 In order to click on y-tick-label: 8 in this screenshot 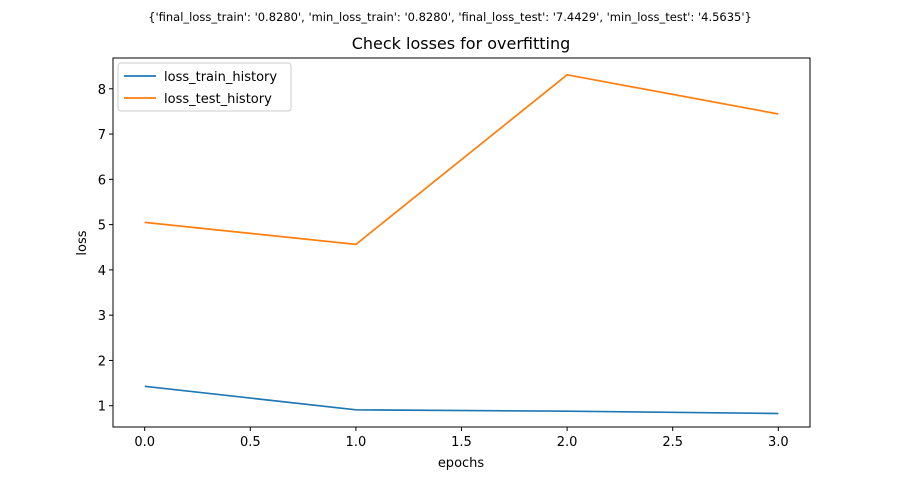, I will do `click(102, 90)`.